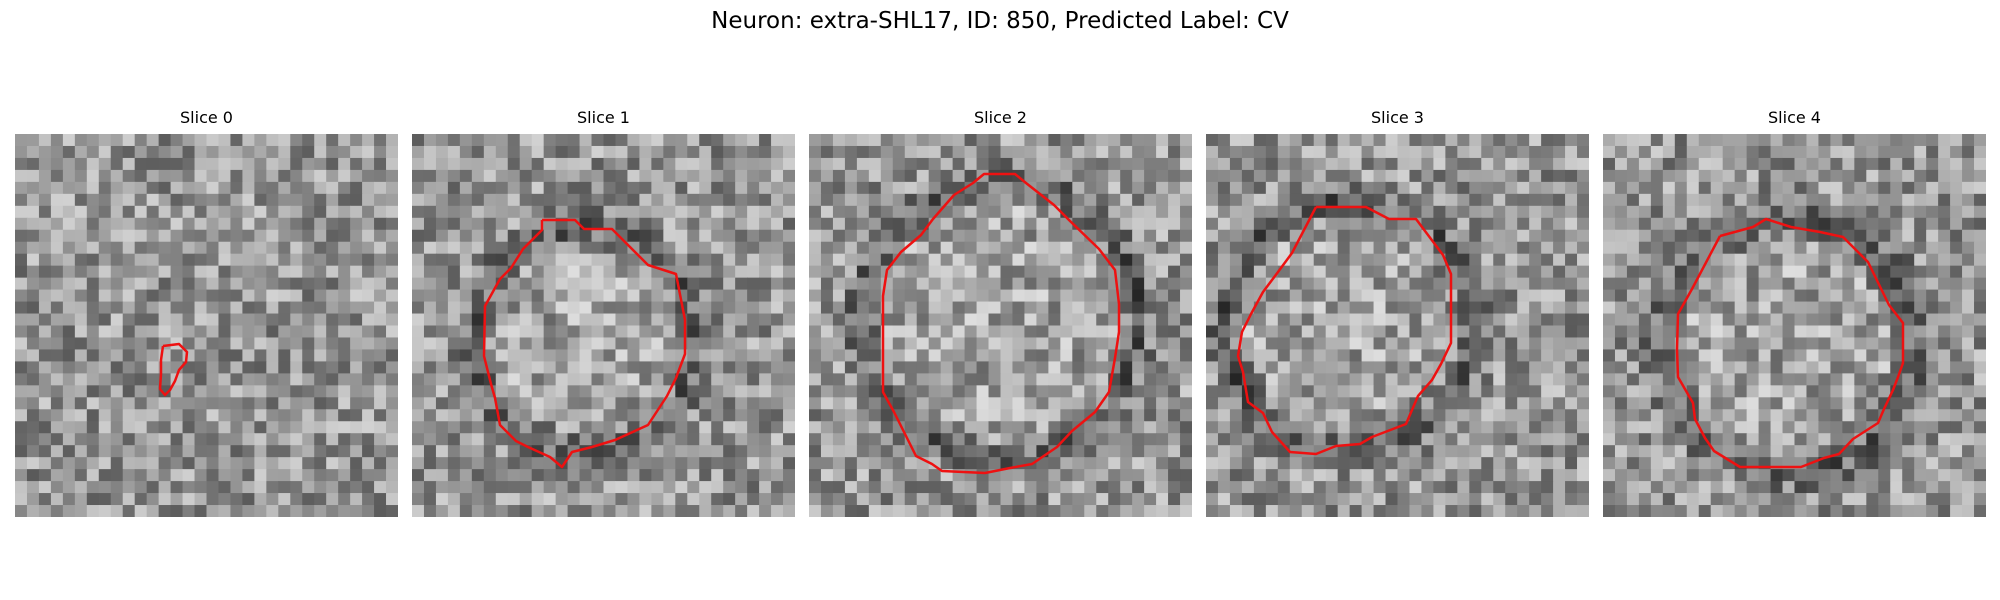 This screenshot has width=2000, height=600. I want to click on slice-title: Slice 3, so click(1397, 117).